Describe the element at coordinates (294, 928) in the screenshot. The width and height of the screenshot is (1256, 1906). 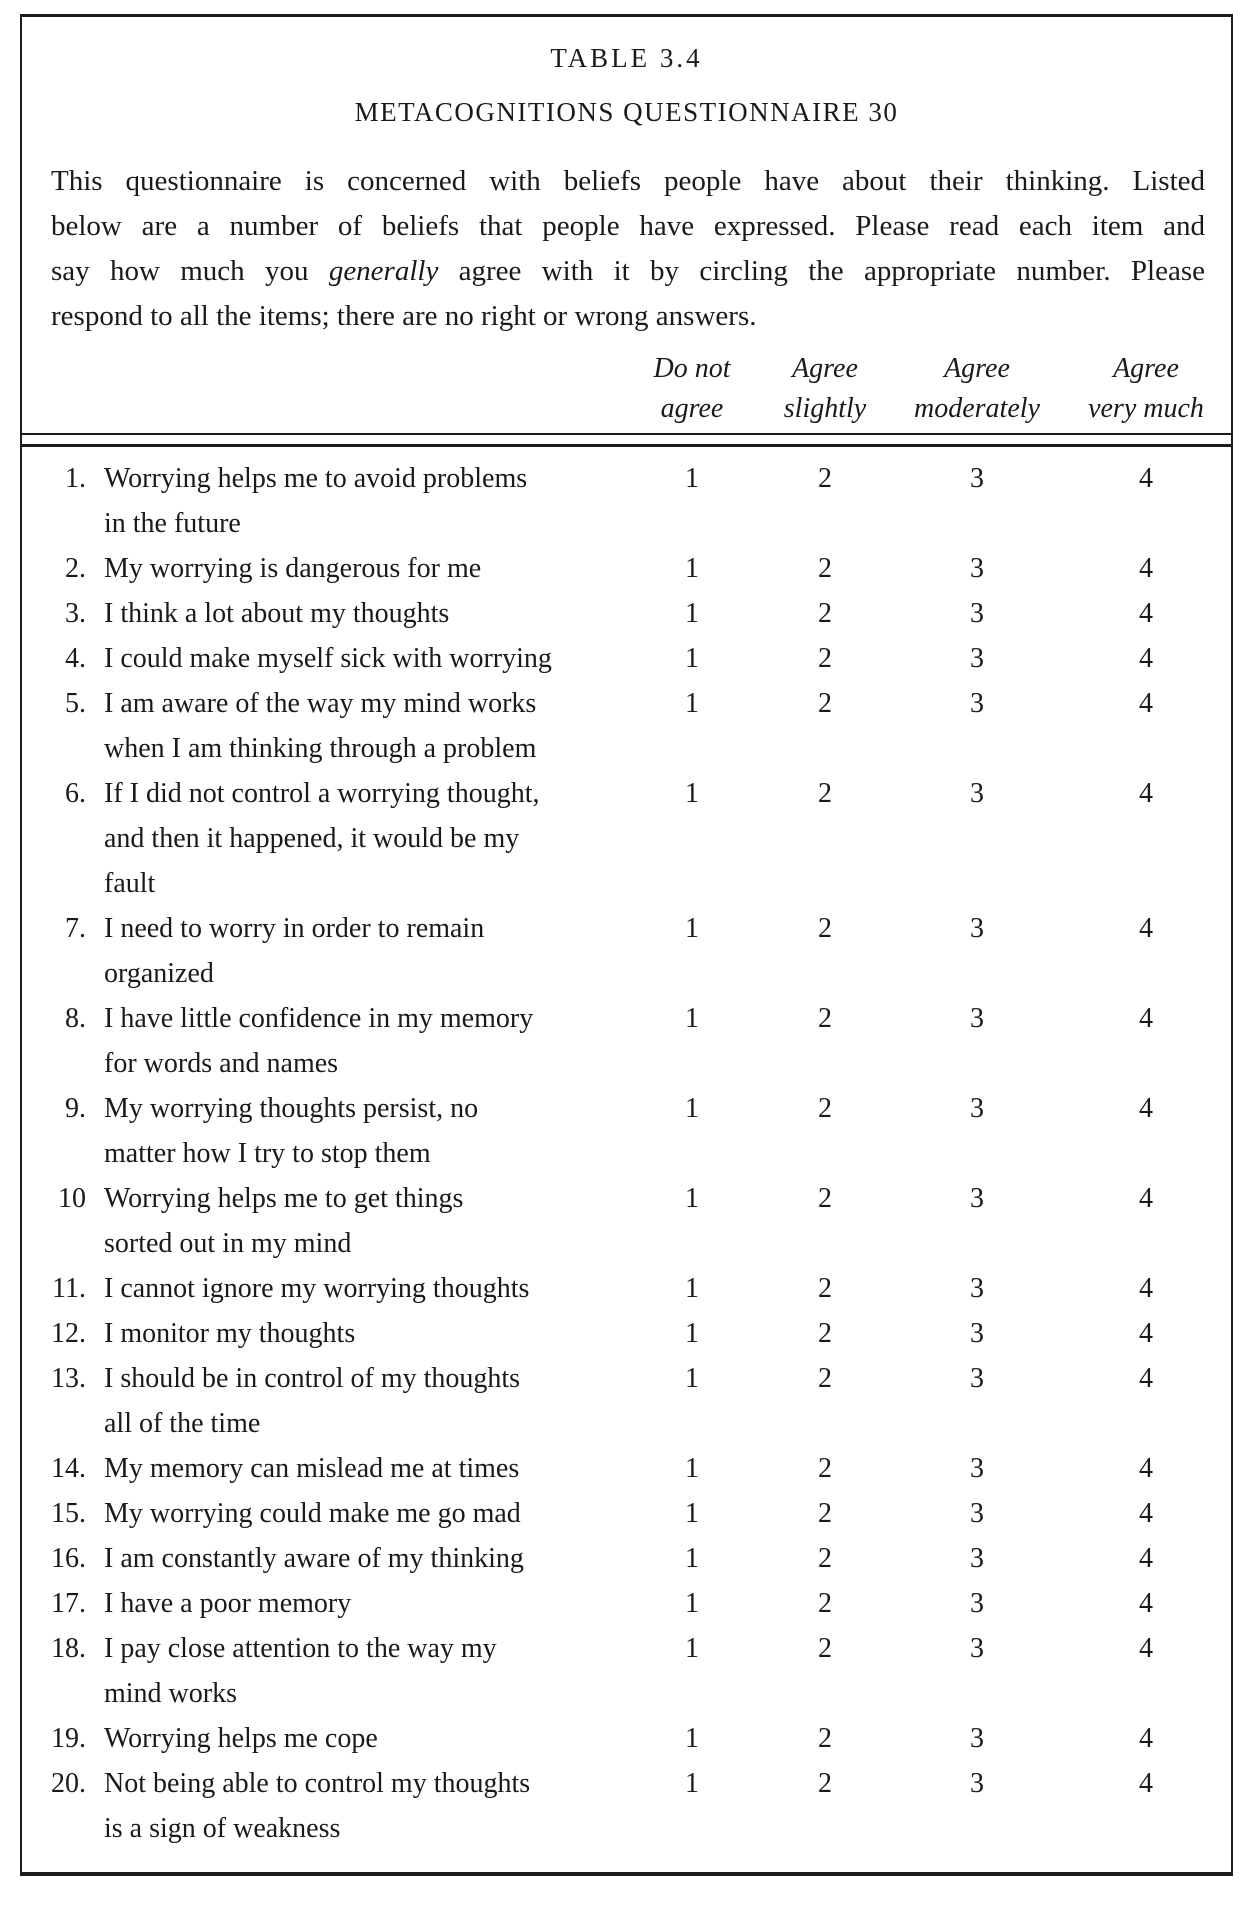
I see `item-text-line: I need to worry in order to remain` at that location.